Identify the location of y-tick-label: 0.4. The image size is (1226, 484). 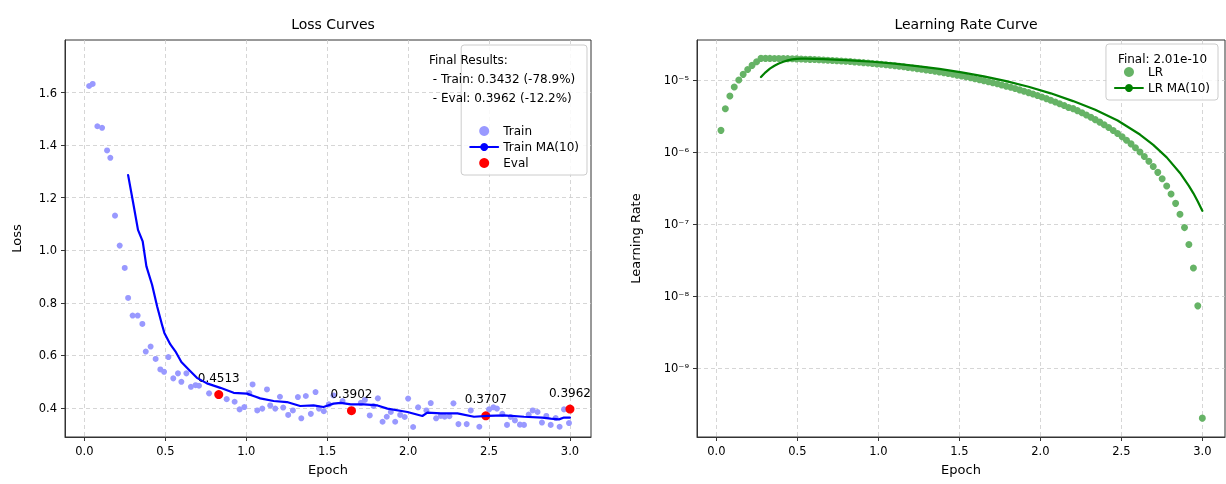
(47, 408).